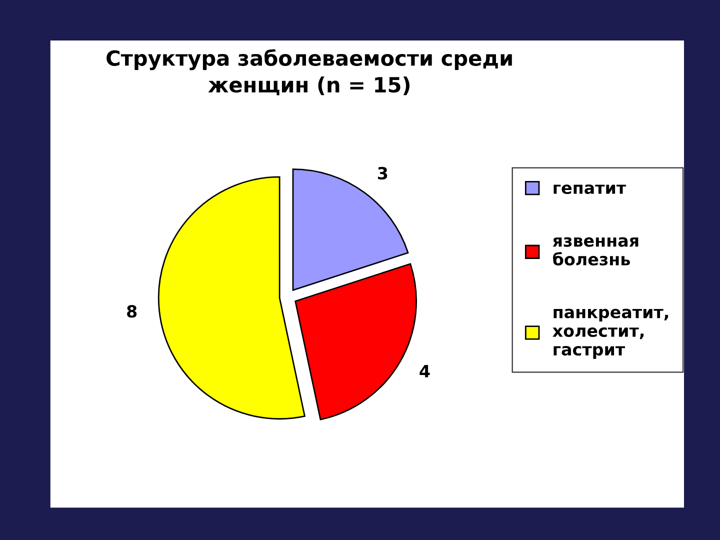 The image size is (720, 540). I want to click on legend-label: язвенная болезнь, so click(595, 251).